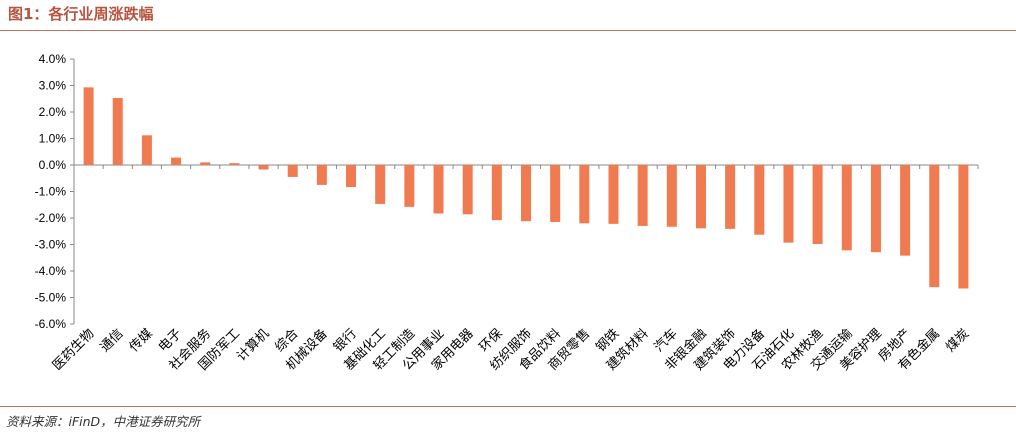 This screenshot has height=434, width=1016. What do you see at coordinates (51, 298) in the screenshot?
I see `y-tick-label: -5.0%` at bounding box center [51, 298].